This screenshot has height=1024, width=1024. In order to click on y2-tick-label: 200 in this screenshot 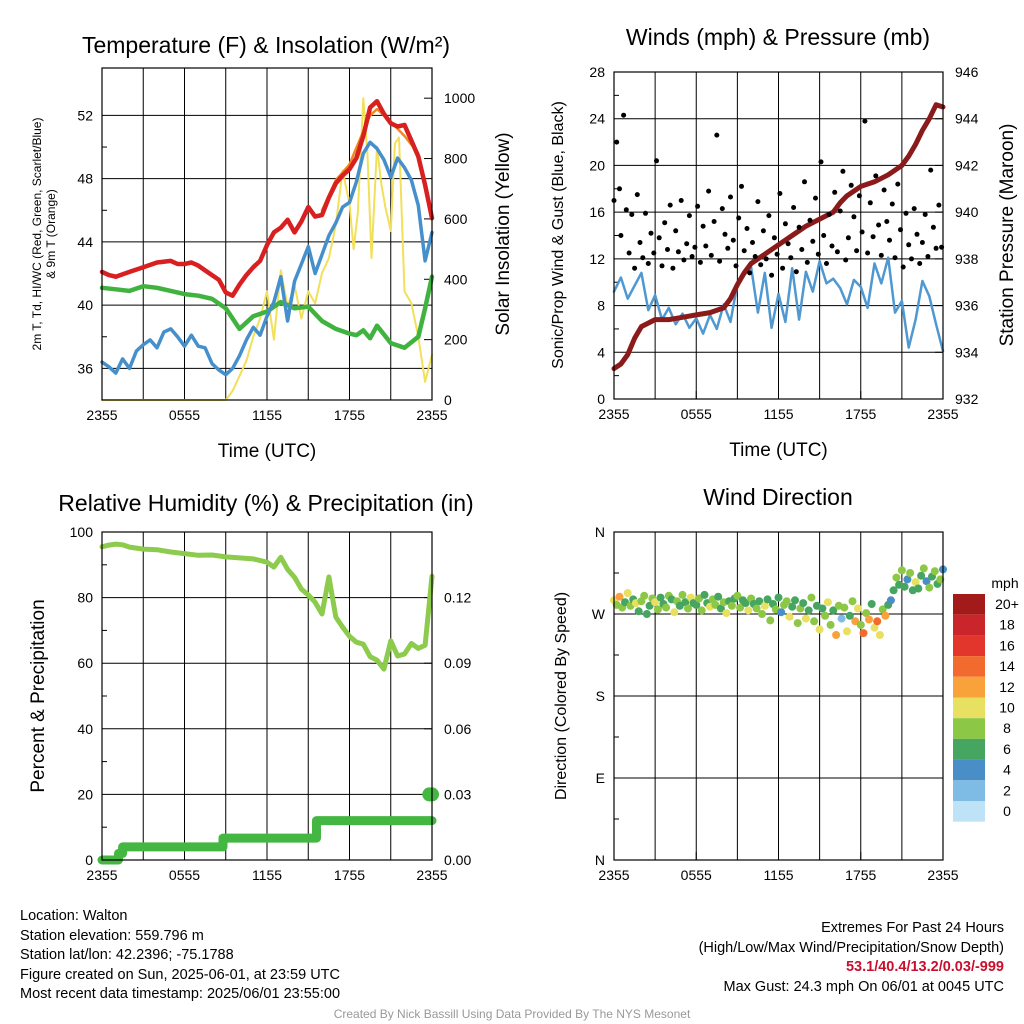, I will do `click(456, 340)`.